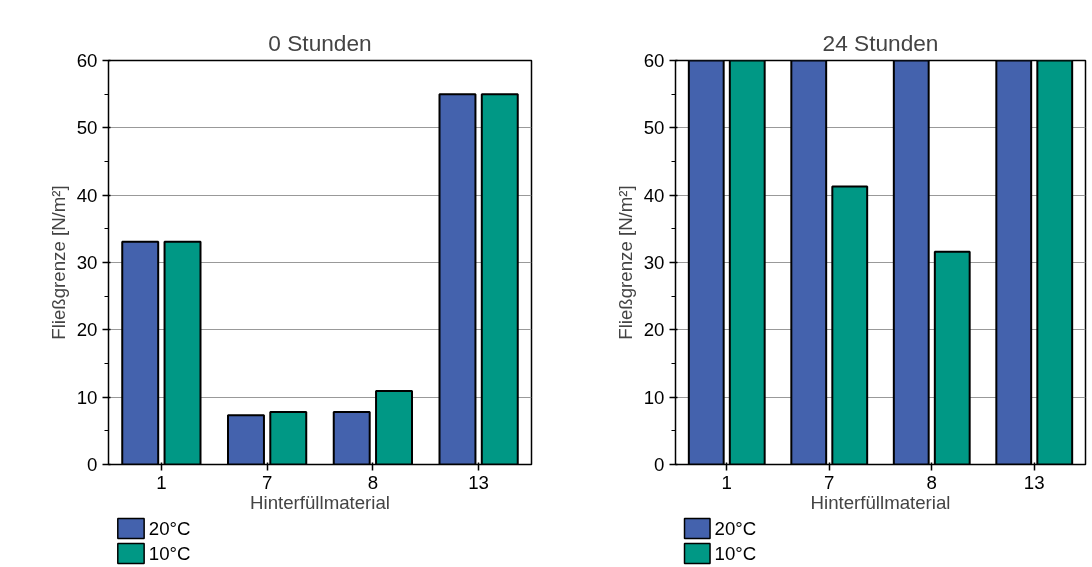  Describe the element at coordinates (320, 42) in the screenshot. I see `chart-title: 0 Stunden` at that location.